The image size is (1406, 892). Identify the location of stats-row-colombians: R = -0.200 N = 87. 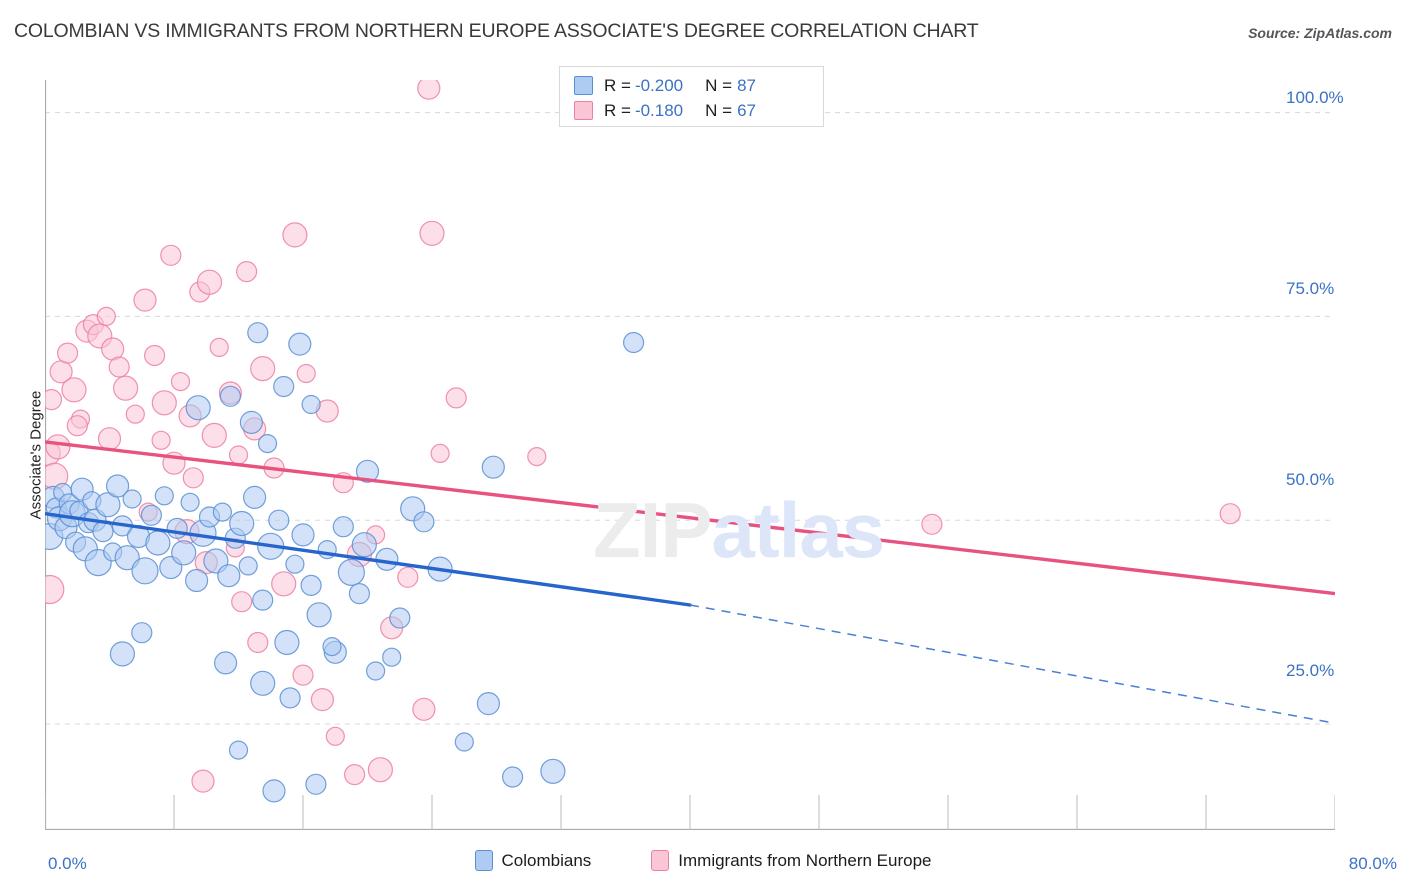
(693, 85).